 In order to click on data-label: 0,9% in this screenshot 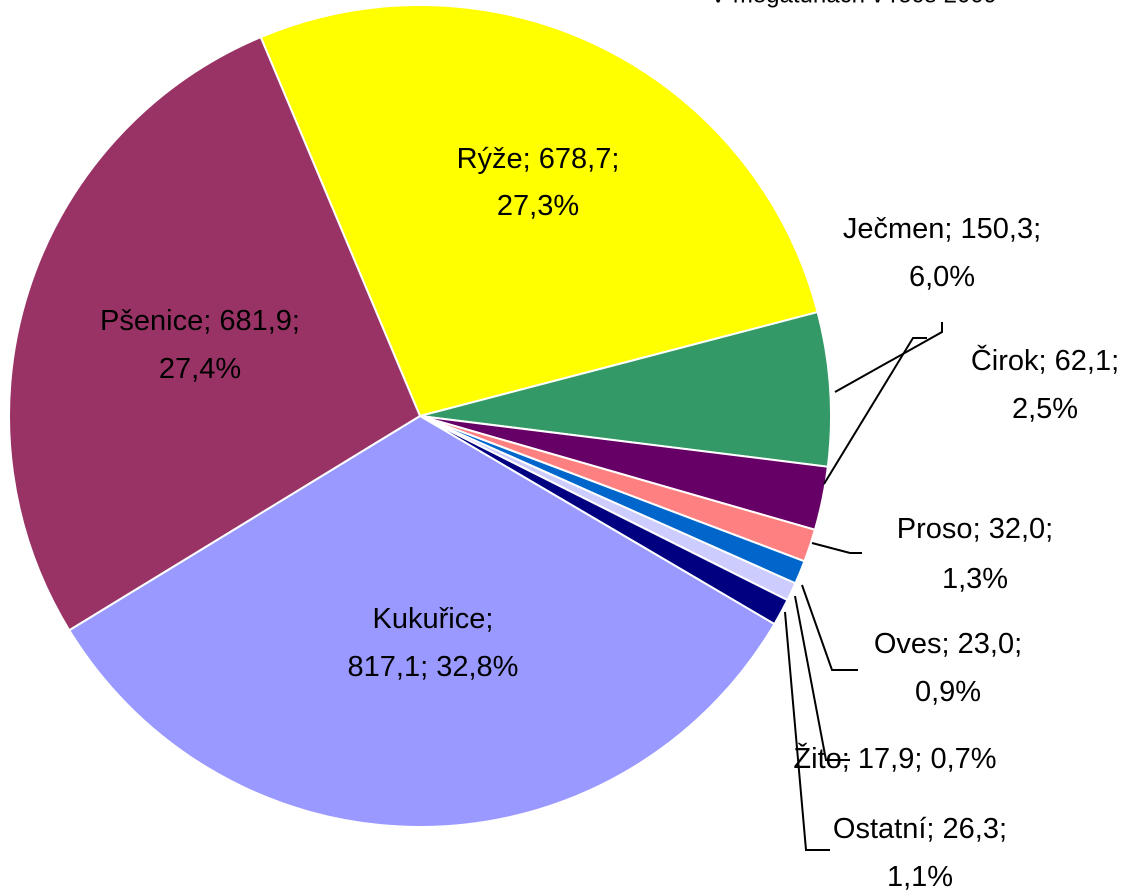, I will do `click(948, 692)`.